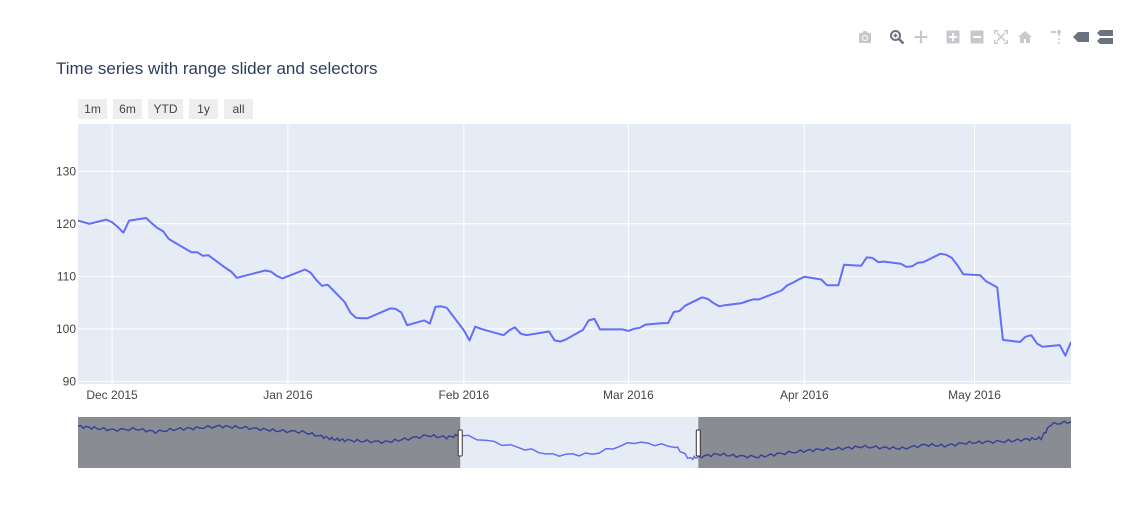  What do you see at coordinates (460, 443) in the screenshot?
I see `slider-handle-left` at bounding box center [460, 443].